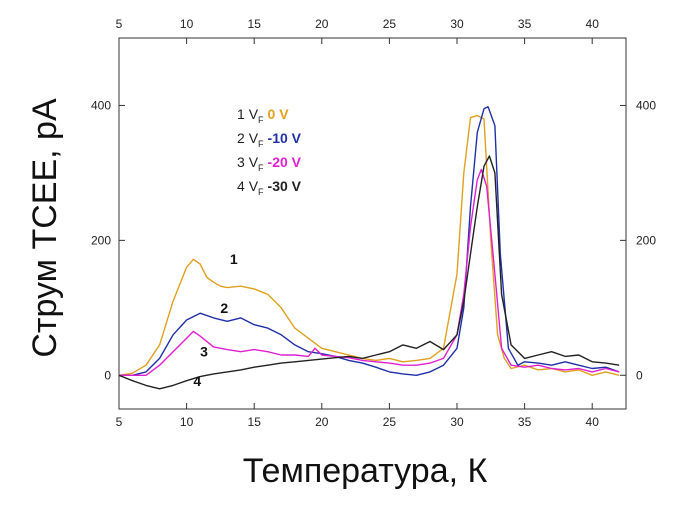 The height and width of the screenshot is (518, 679). I want to click on x-tick-label-bottom: 10, so click(187, 422).